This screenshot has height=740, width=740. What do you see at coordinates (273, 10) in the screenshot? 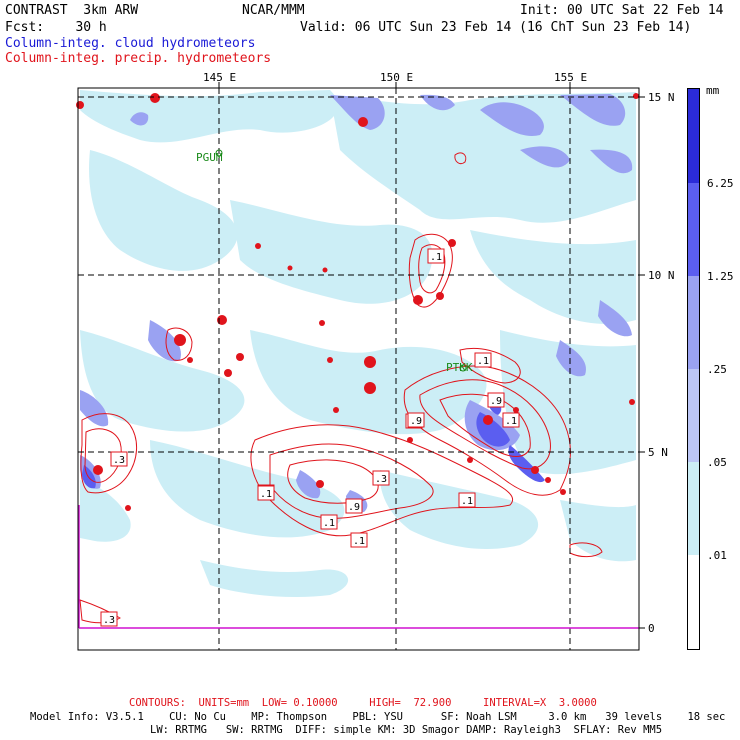
I see `center-name: NCAR/MMM` at bounding box center [273, 10].